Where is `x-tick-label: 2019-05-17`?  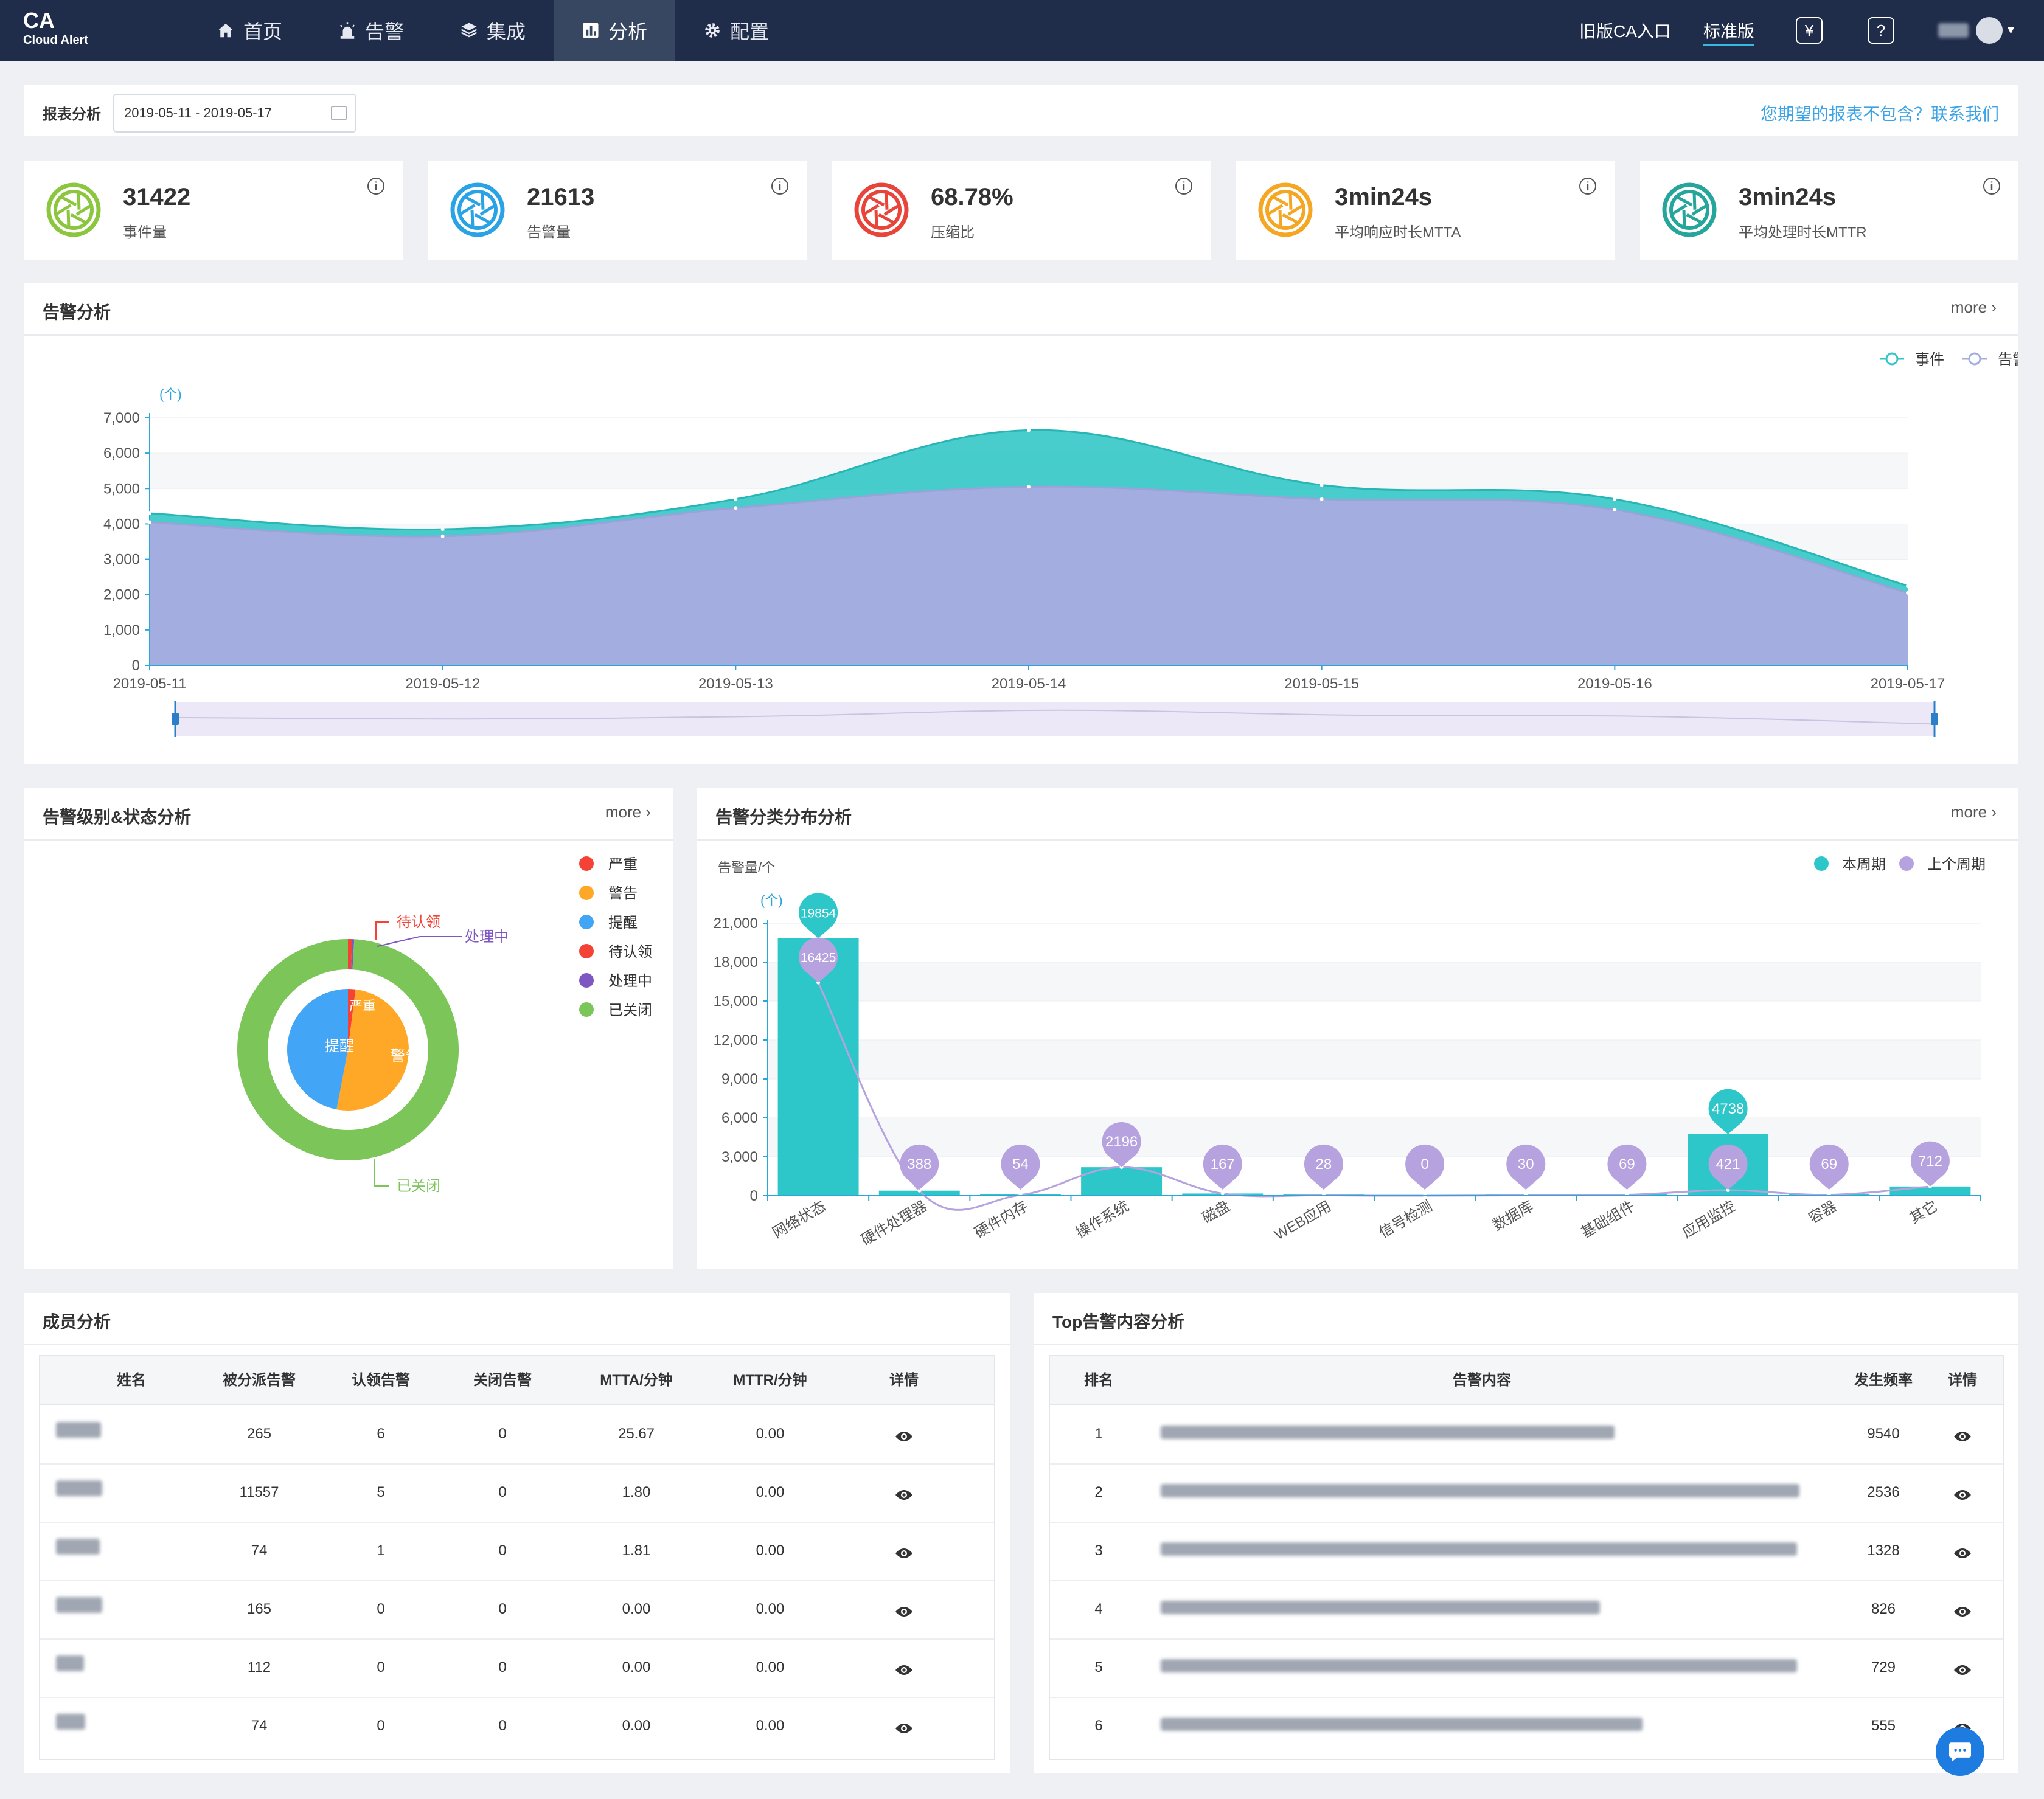 x-tick-label: 2019-05-17 is located at coordinates (1908, 684).